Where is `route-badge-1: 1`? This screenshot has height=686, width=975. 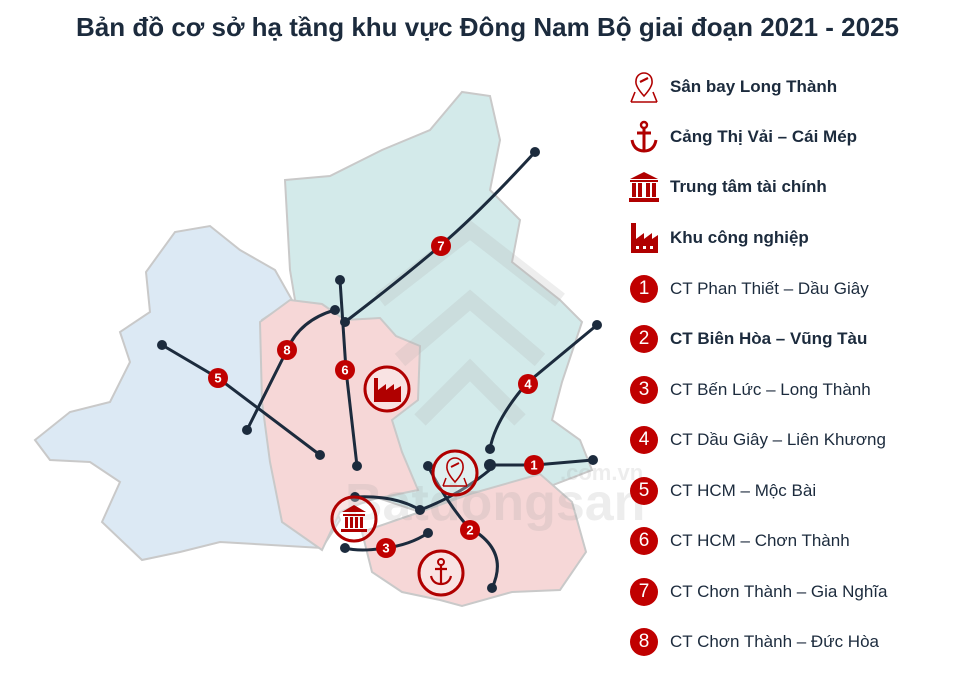 route-badge-1: 1 is located at coordinates (534, 465).